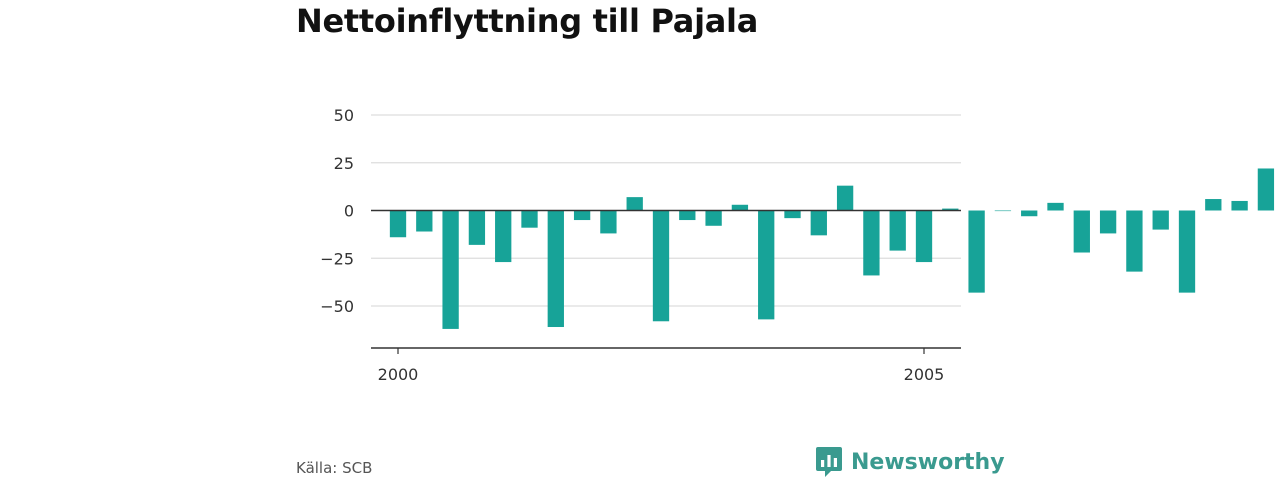  What do you see at coordinates (527, 21) in the screenshot?
I see `chart-title: Nettoinflyttning till Pajala` at bounding box center [527, 21].